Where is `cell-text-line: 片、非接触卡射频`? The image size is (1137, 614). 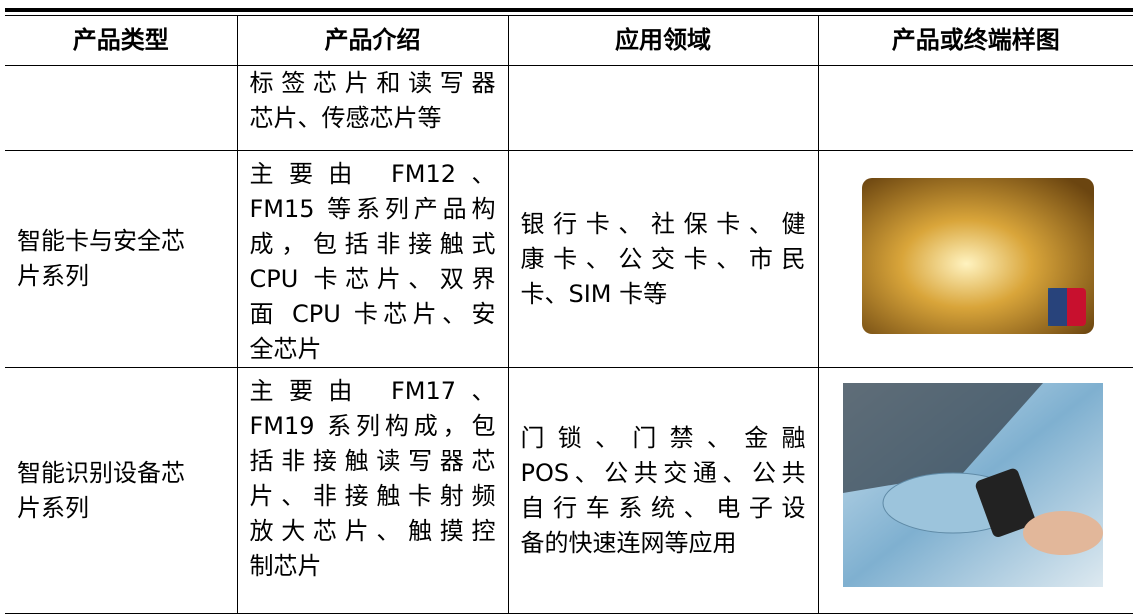 cell-text-line: 片、非接触卡射频 is located at coordinates (372, 496).